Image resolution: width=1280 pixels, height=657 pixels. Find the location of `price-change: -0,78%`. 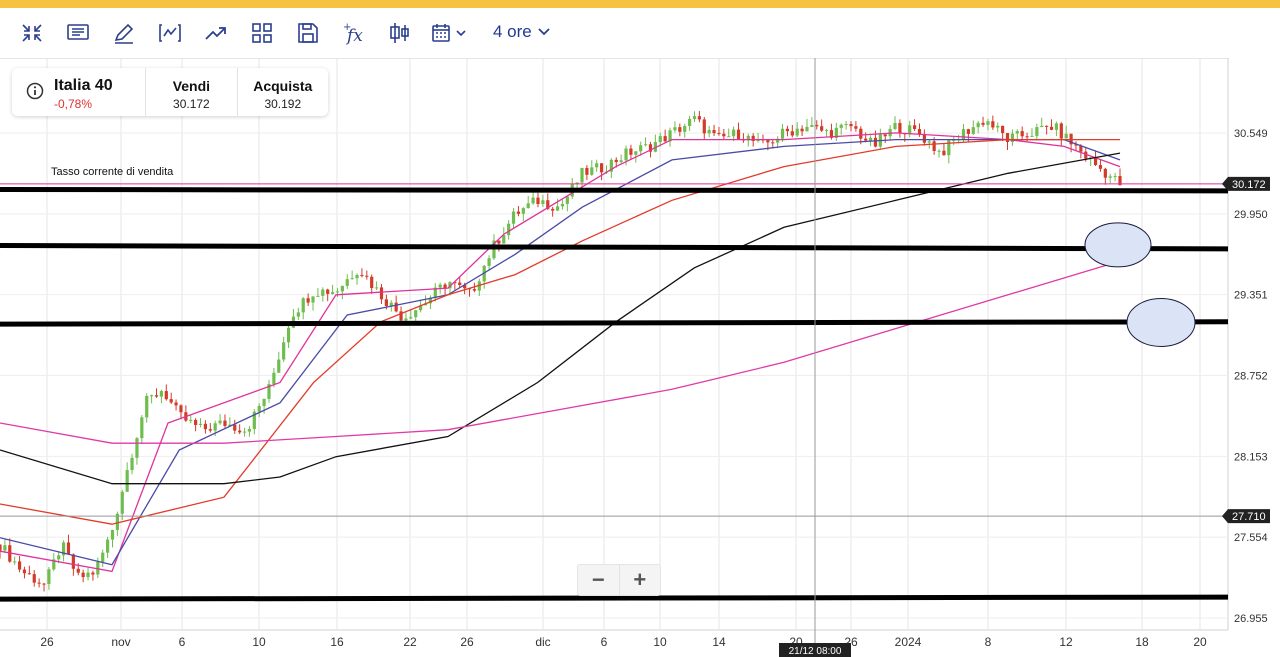

price-change: -0,78% is located at coordinates (73, 104).